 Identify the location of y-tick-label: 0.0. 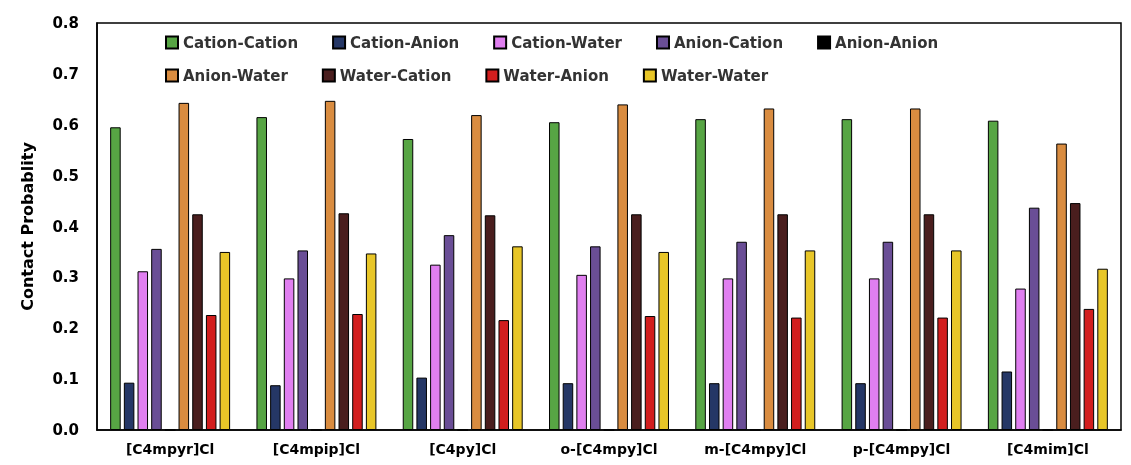
(65, 430).